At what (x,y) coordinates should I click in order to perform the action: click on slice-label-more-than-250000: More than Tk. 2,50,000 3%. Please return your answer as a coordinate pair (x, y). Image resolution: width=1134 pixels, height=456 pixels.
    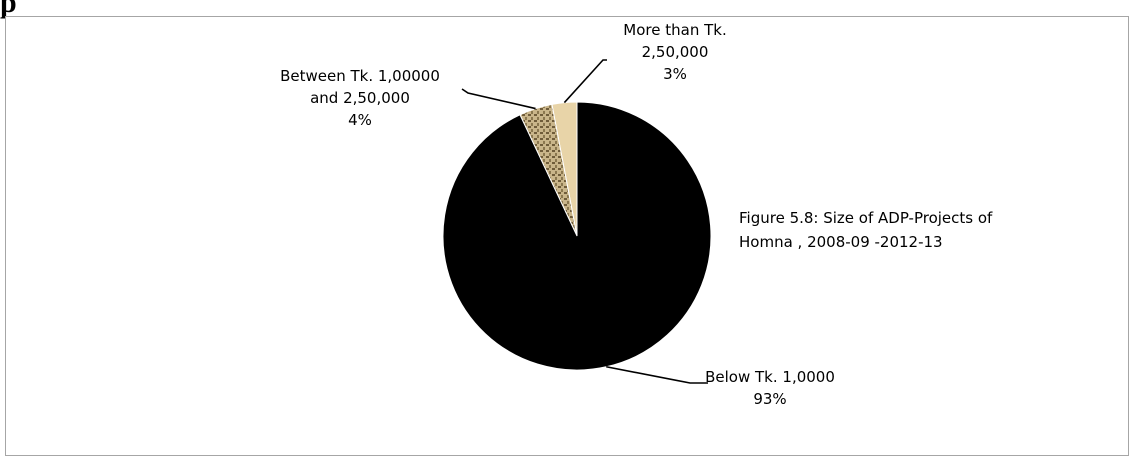
    Looking at the image, I should click on (675, 52).